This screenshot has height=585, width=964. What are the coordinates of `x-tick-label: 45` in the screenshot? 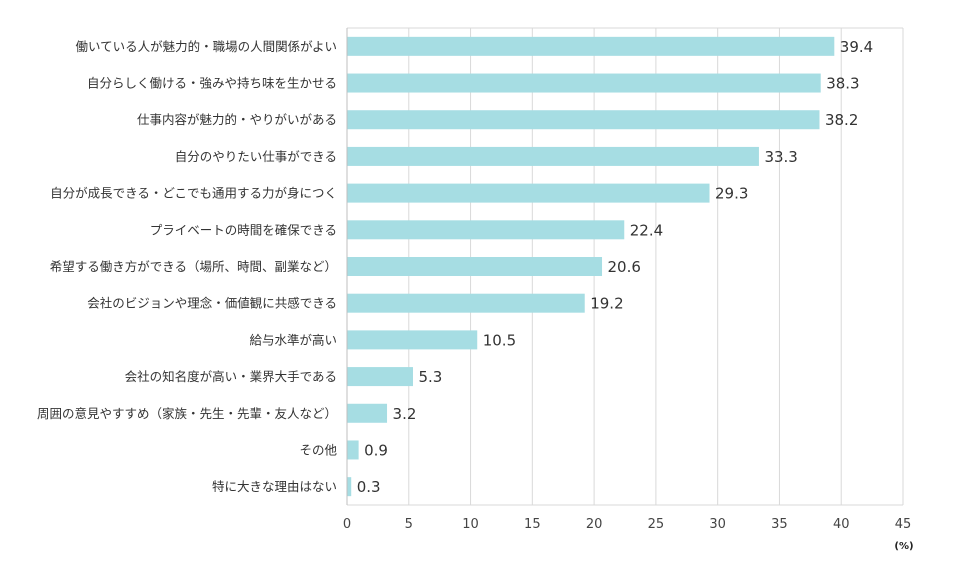 It's located at (903, 524).